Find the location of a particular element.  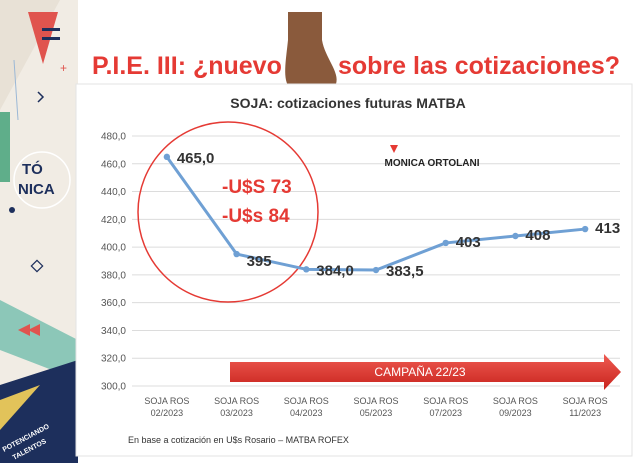

logo-text-bottom: NICA is located at coordinates (36, 189).